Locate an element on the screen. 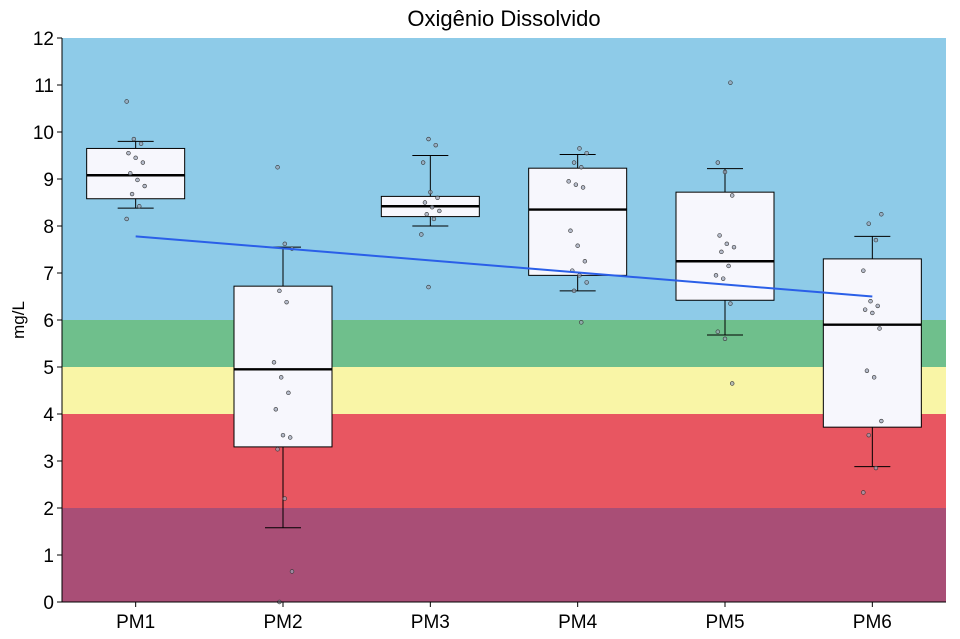 The height and width of the screenshot is (639, 960). x-tick-label: PM6 is located at coordinates (872, 622).